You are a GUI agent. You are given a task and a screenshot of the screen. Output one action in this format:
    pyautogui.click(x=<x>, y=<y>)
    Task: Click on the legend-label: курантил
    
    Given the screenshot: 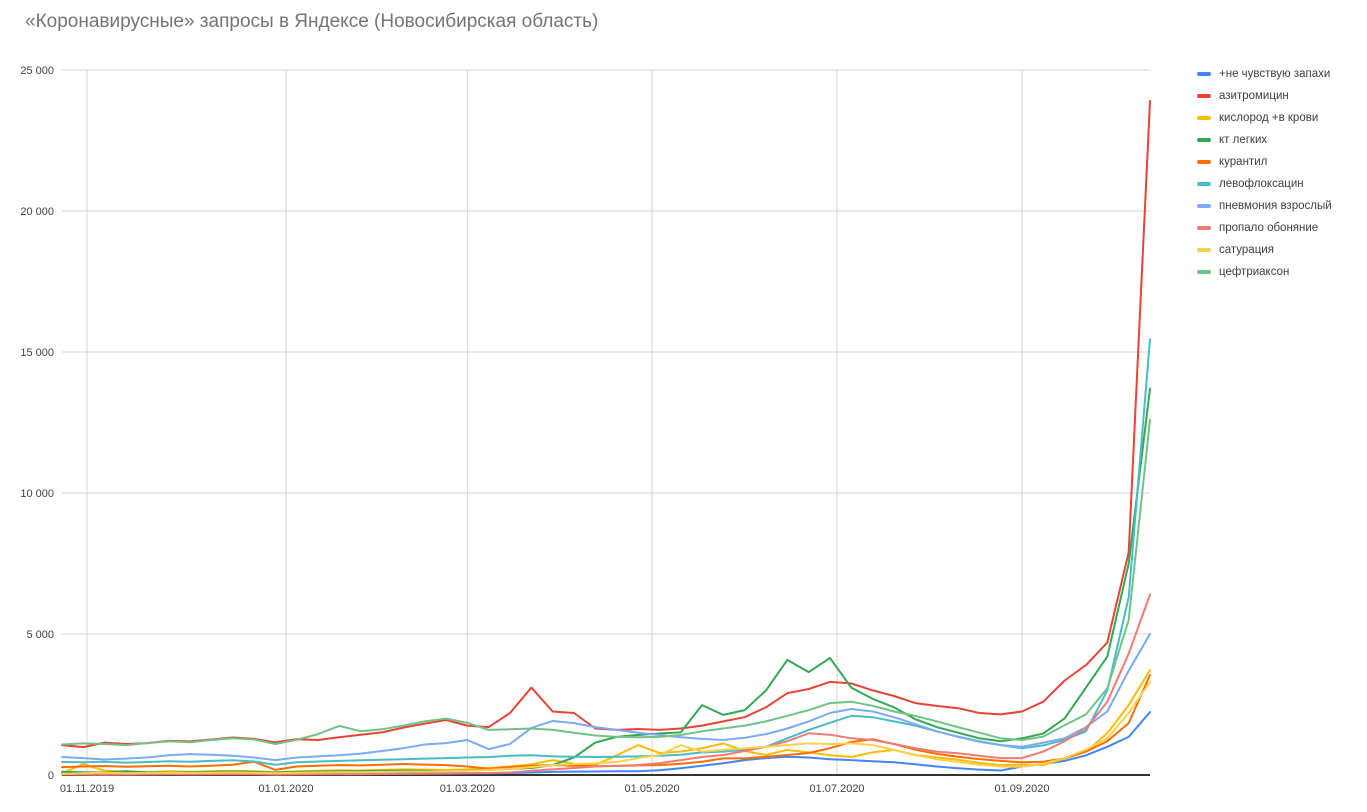 What is the action you would take?
    pyautogui.click(x=1243, y=162)
    